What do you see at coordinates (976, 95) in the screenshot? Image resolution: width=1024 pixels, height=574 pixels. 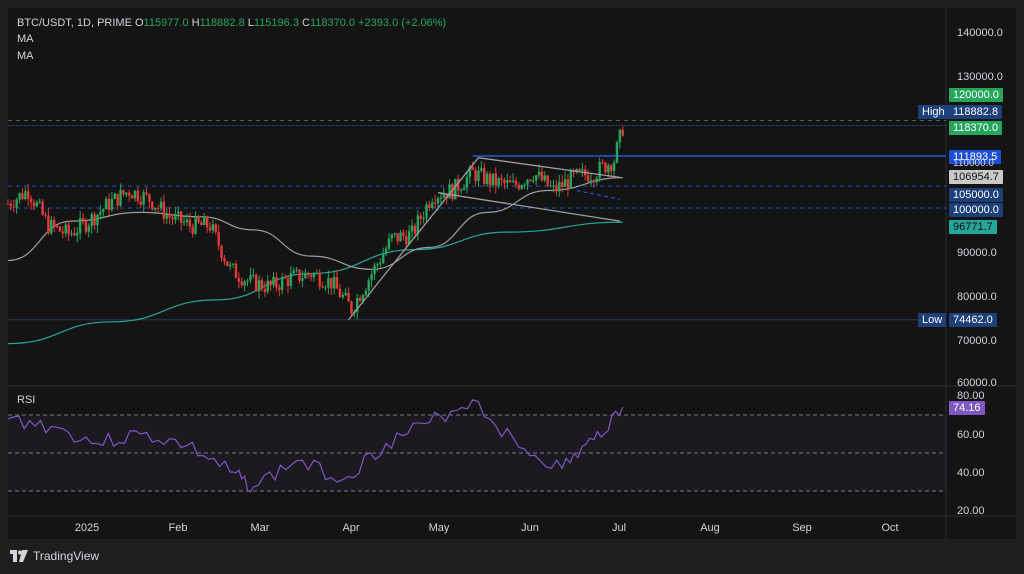 I see `price-badge-120000: 120000.0` at bounding box center [976, 95].